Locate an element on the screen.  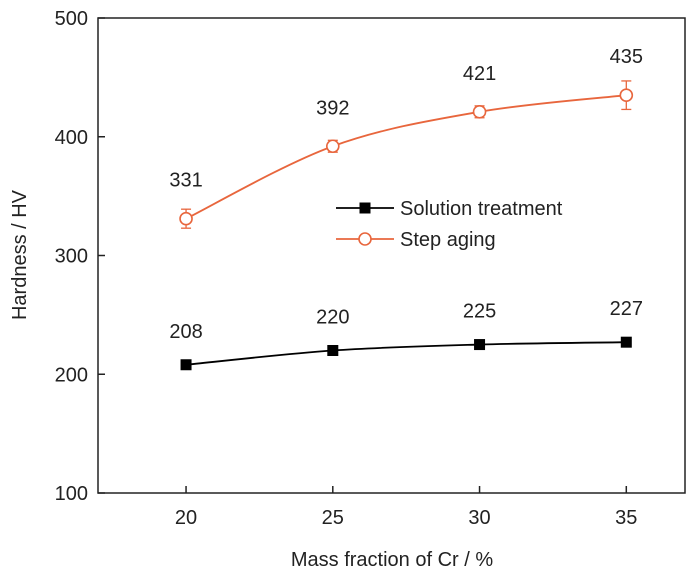
data-label: 220 is located at coordinates (332, 318).